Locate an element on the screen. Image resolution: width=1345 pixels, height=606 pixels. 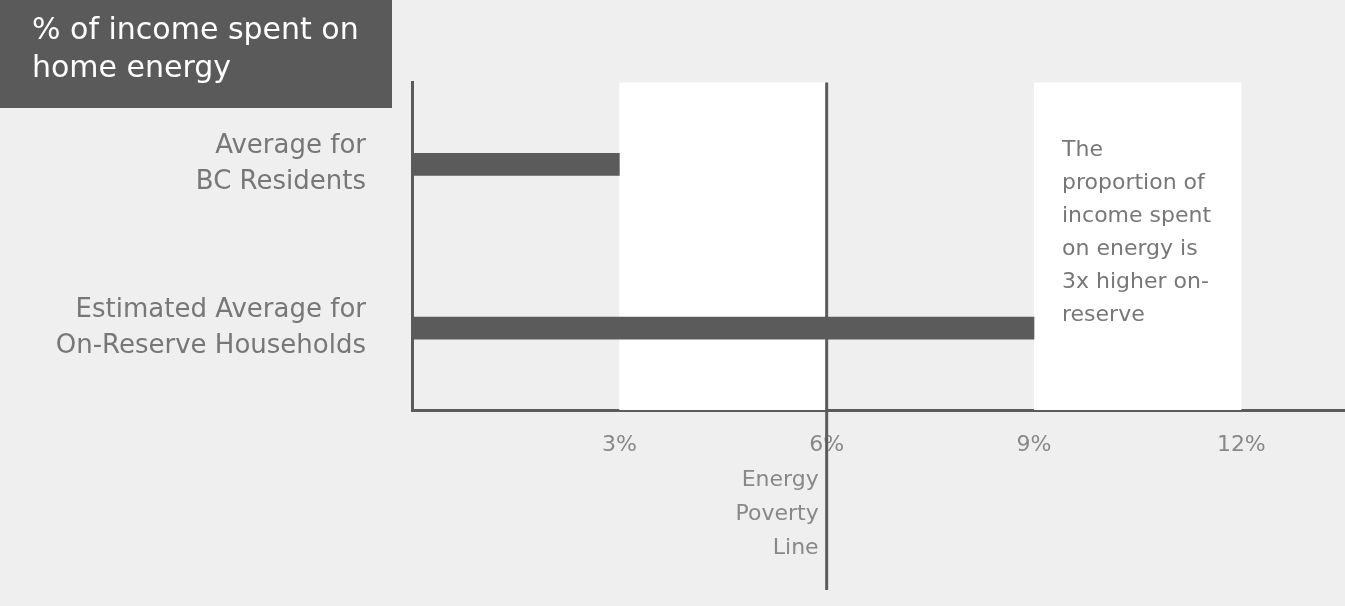
chart-title: % of income spent on home energy is located at coordinates (196, 54).